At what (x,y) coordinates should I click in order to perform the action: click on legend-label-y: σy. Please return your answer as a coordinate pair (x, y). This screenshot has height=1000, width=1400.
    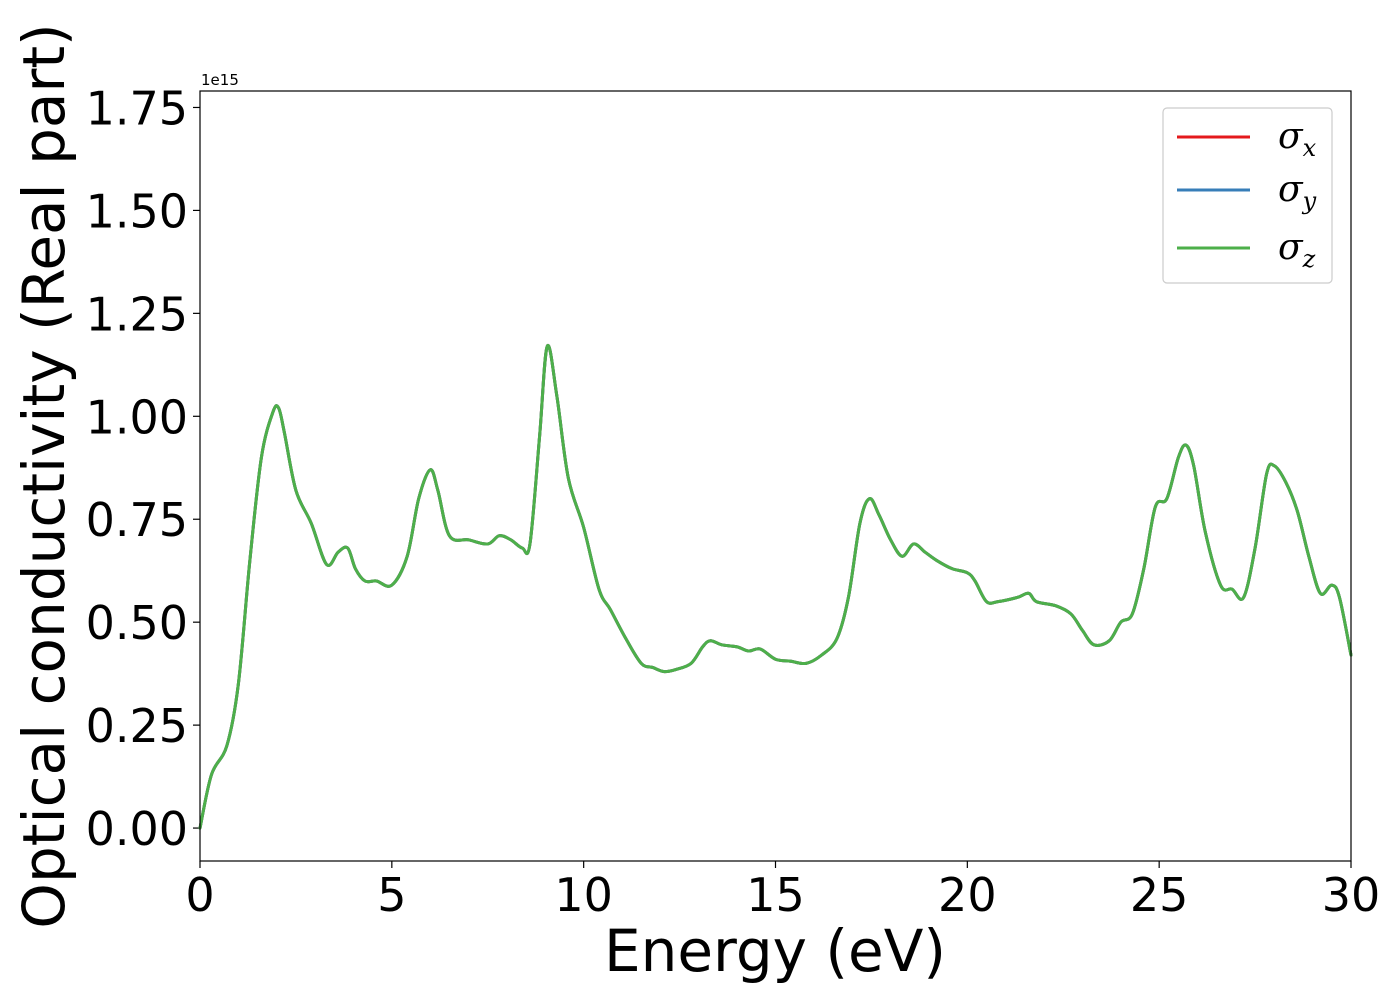
    Looking at the image, I should click on (1297, 192).